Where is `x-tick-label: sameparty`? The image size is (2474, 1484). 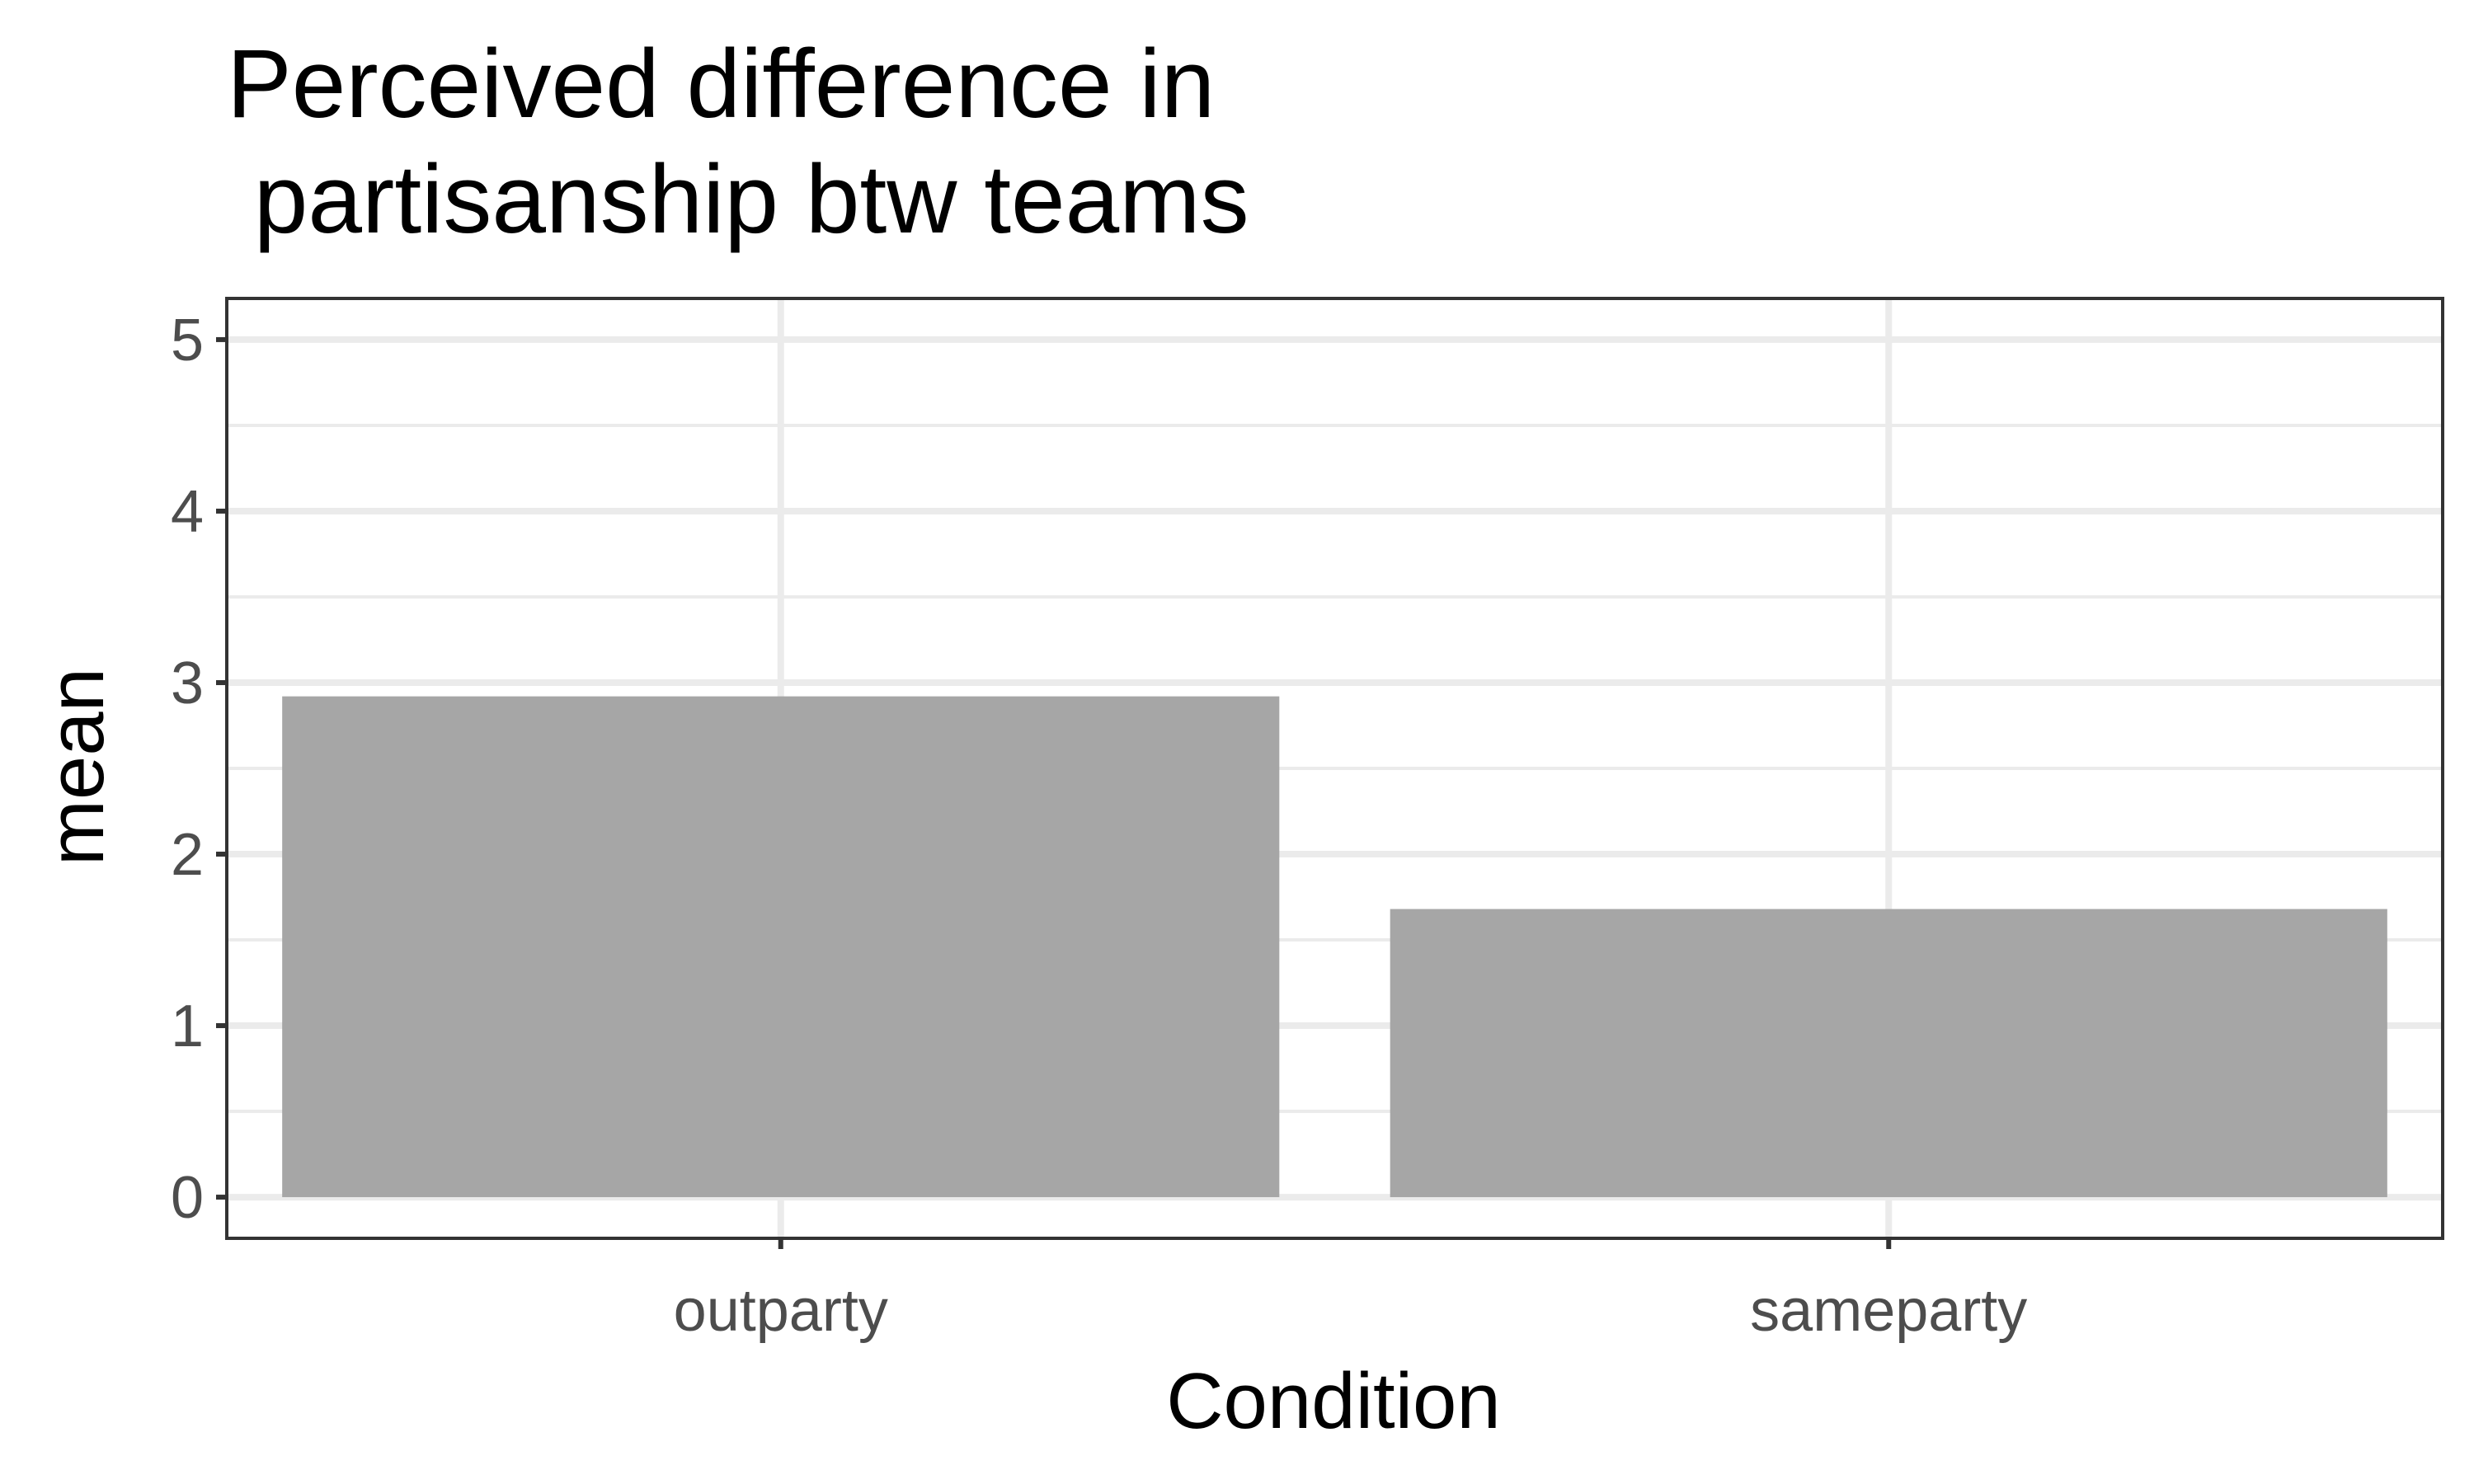 x-tick-label: sameparty is located at coordinates (1888, 1311).